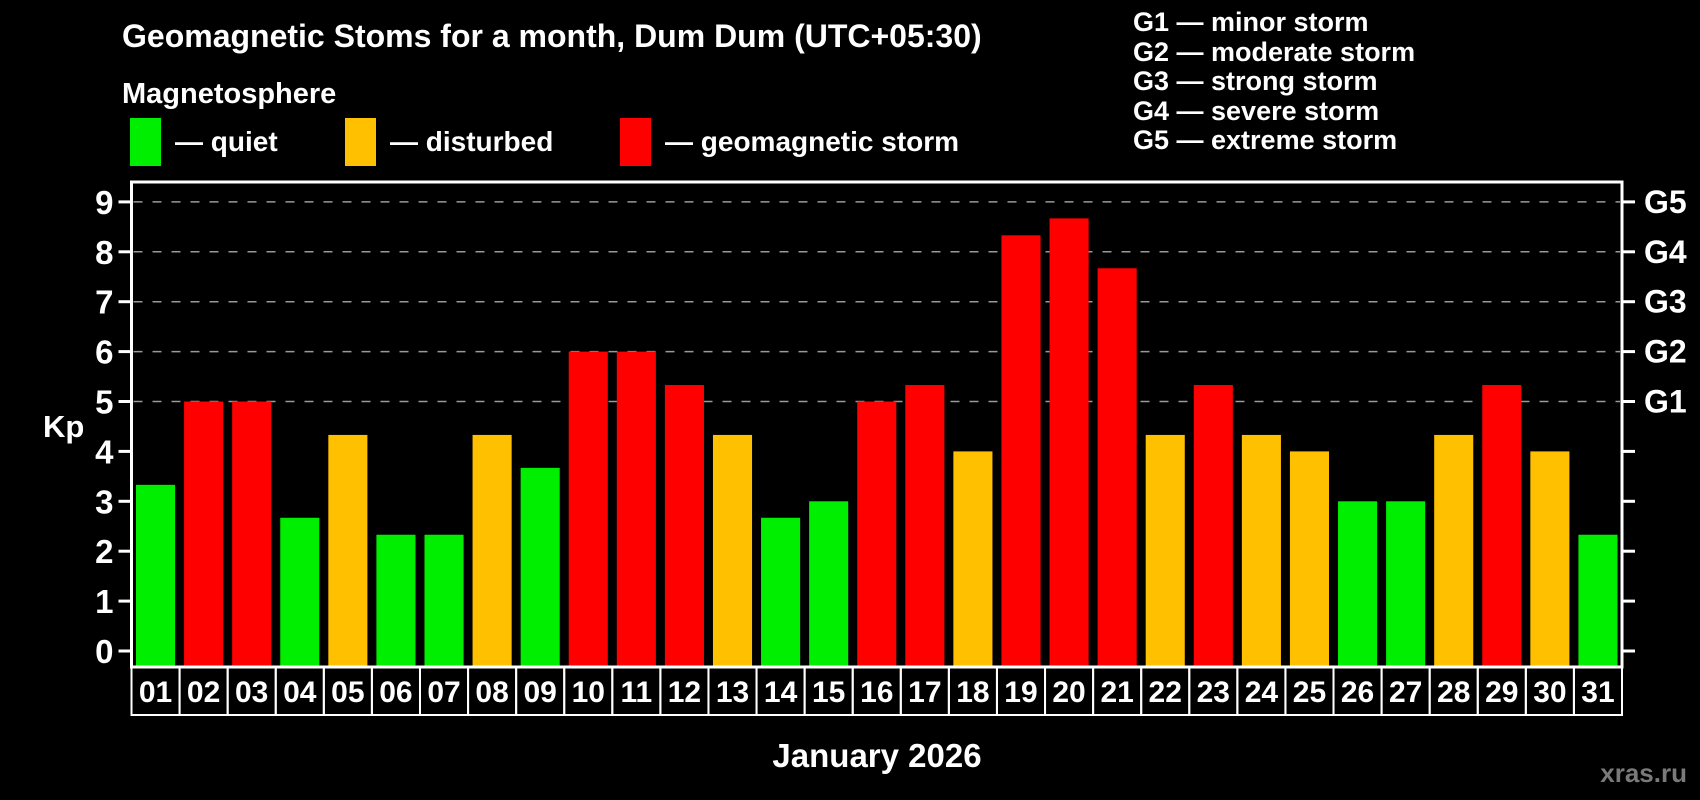 The width and height of the screenshot is (1700, 800). Describe the element at coordinates (104, 402) in the screenshot. I see `y-tick-label-5: 5` at that location.